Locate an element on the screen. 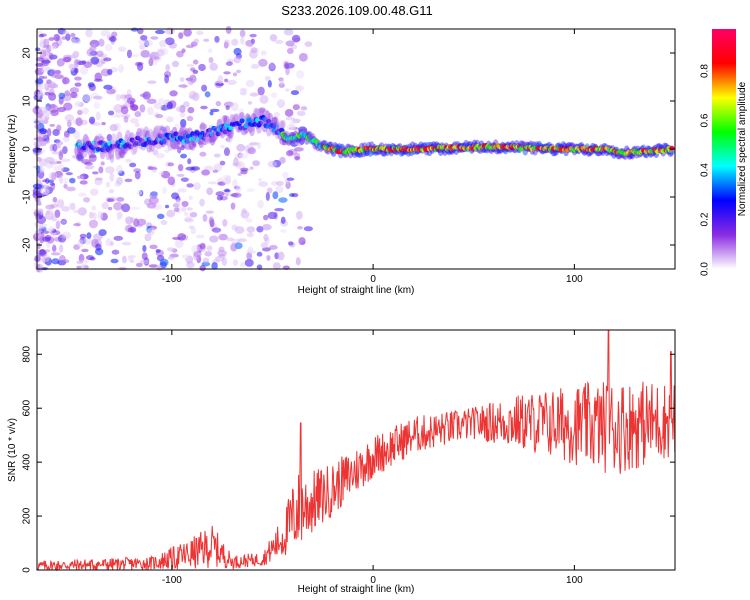 This screenshot has width=750, height=600. colorbar-ticks: 0.0 0.2 0.4 0.6 0.8 is located at coordinates (705, 170).